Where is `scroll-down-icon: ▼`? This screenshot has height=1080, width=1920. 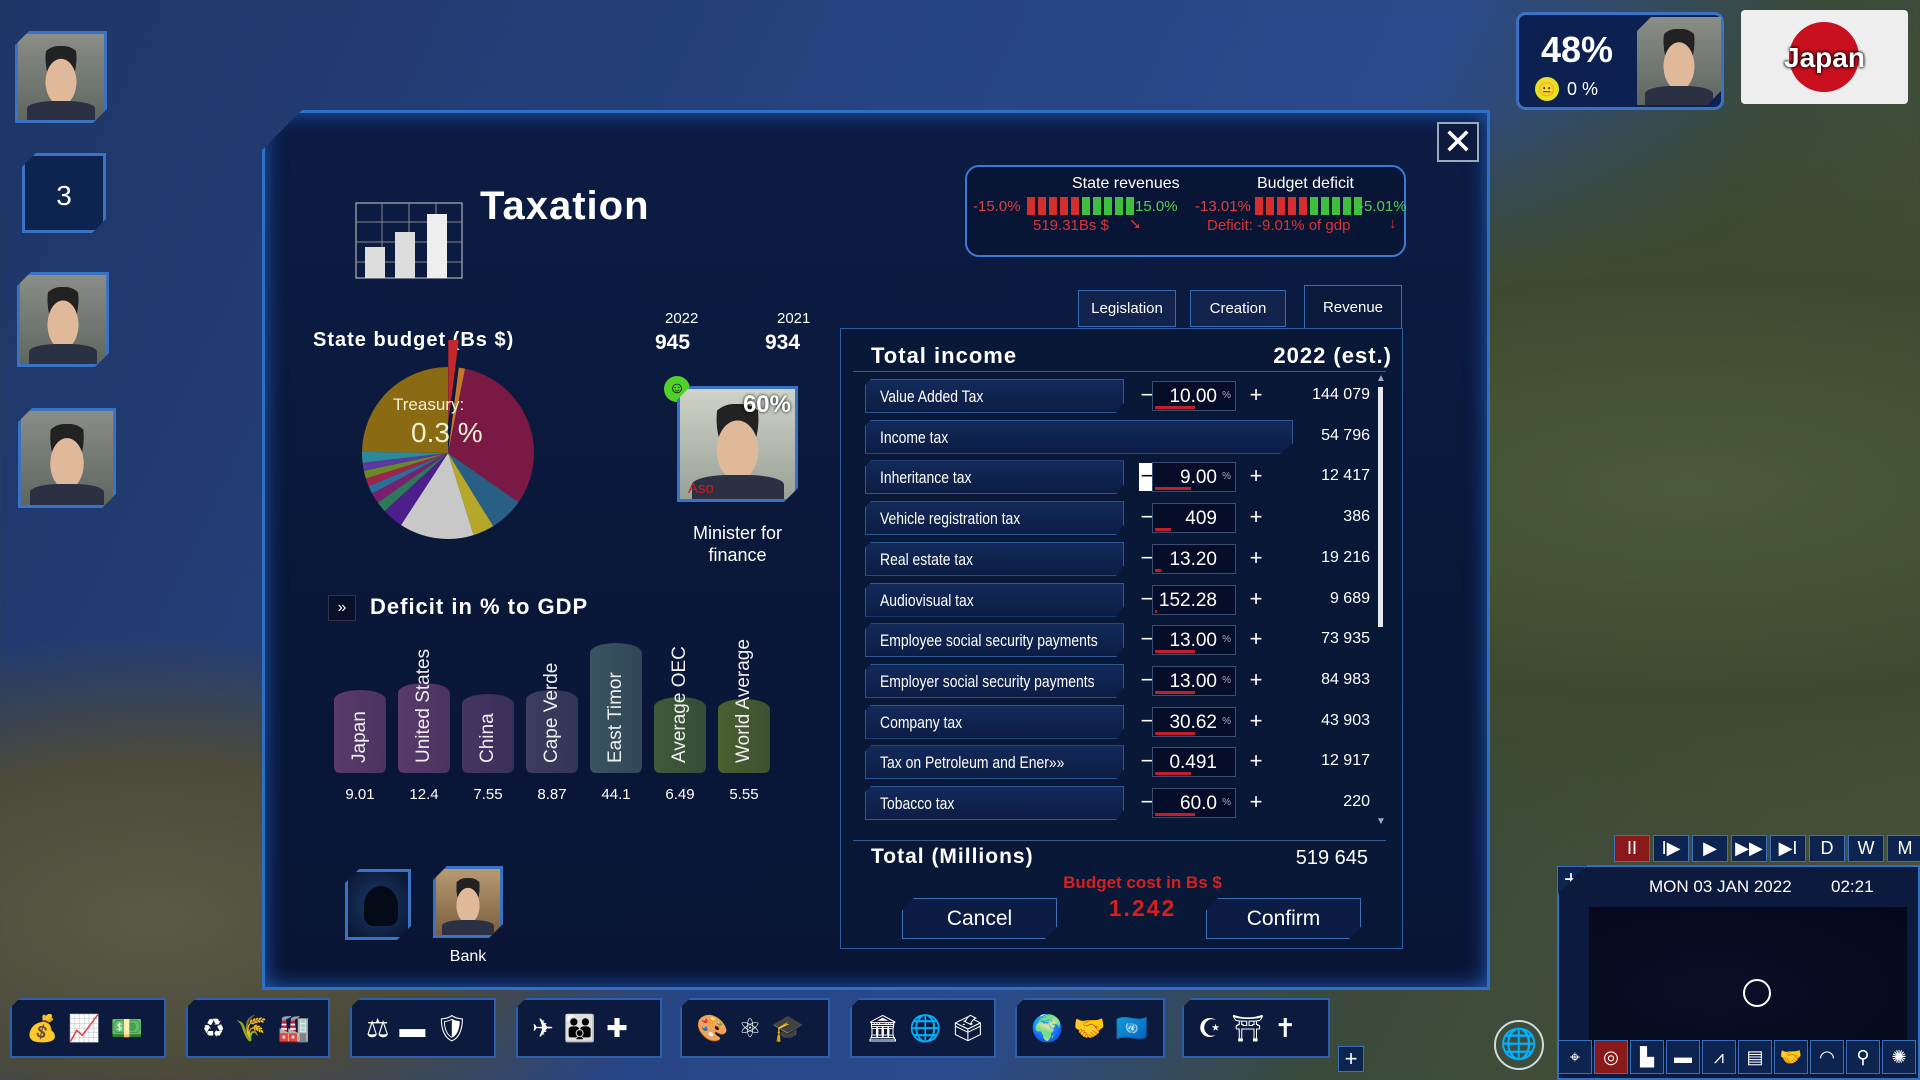
scroll-down-icon: ▼ is located at coordinates (1381, 821).